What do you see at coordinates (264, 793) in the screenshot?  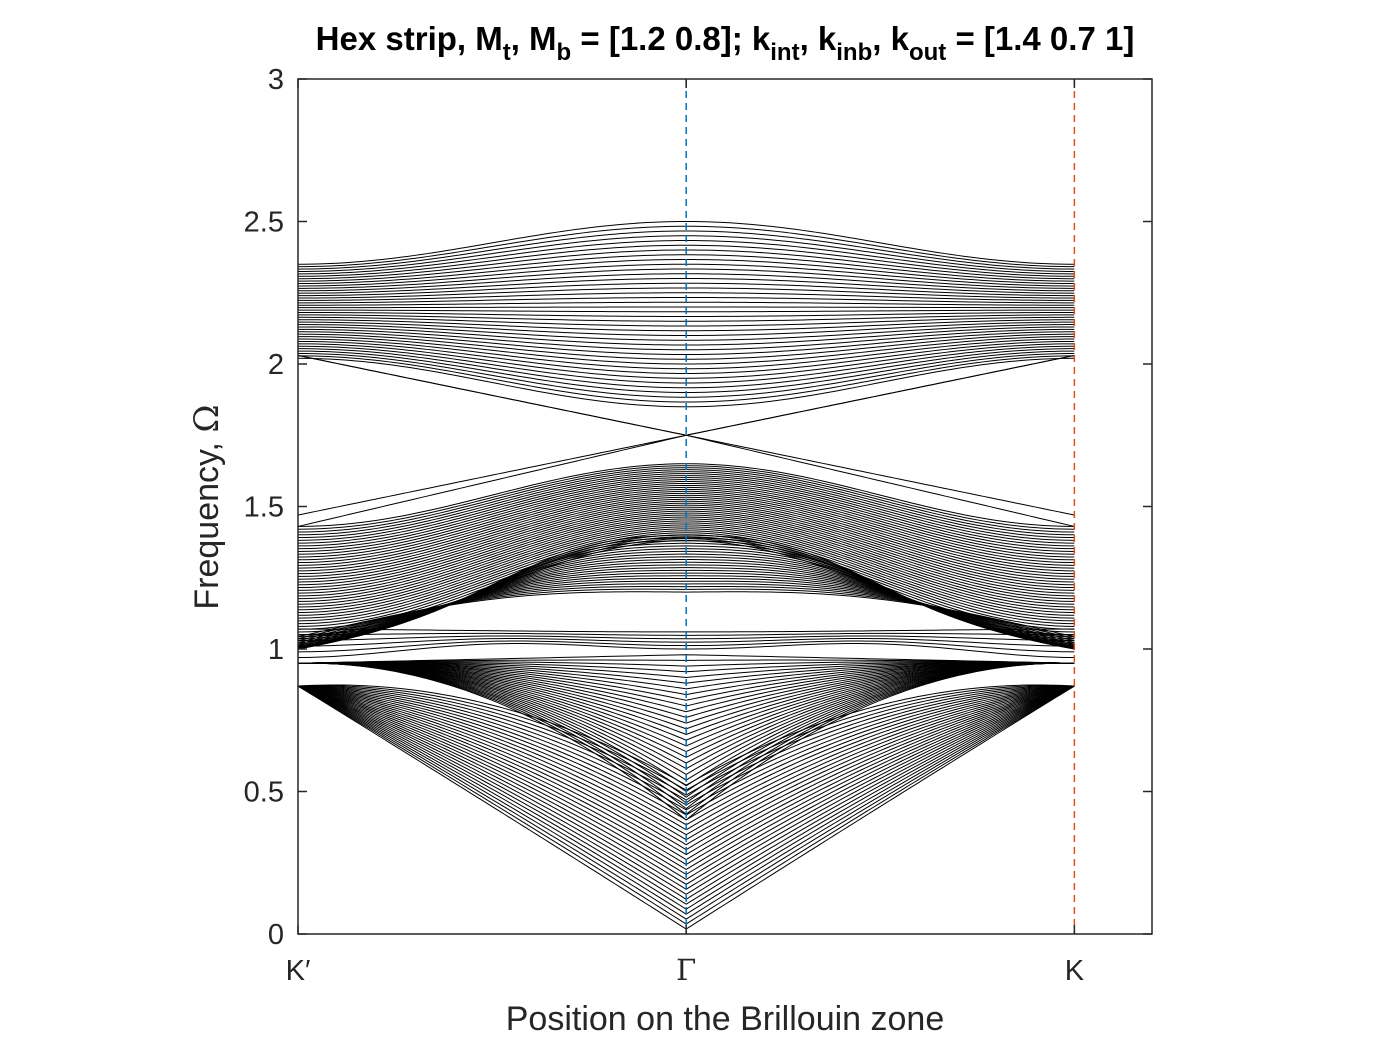 I see `y-tick-label: 0.5` at bounding box center [264, 793].